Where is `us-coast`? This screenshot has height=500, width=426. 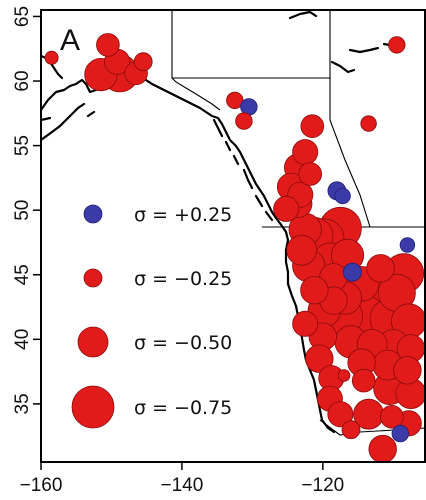 us-coast is located at coordinates (310, 332).